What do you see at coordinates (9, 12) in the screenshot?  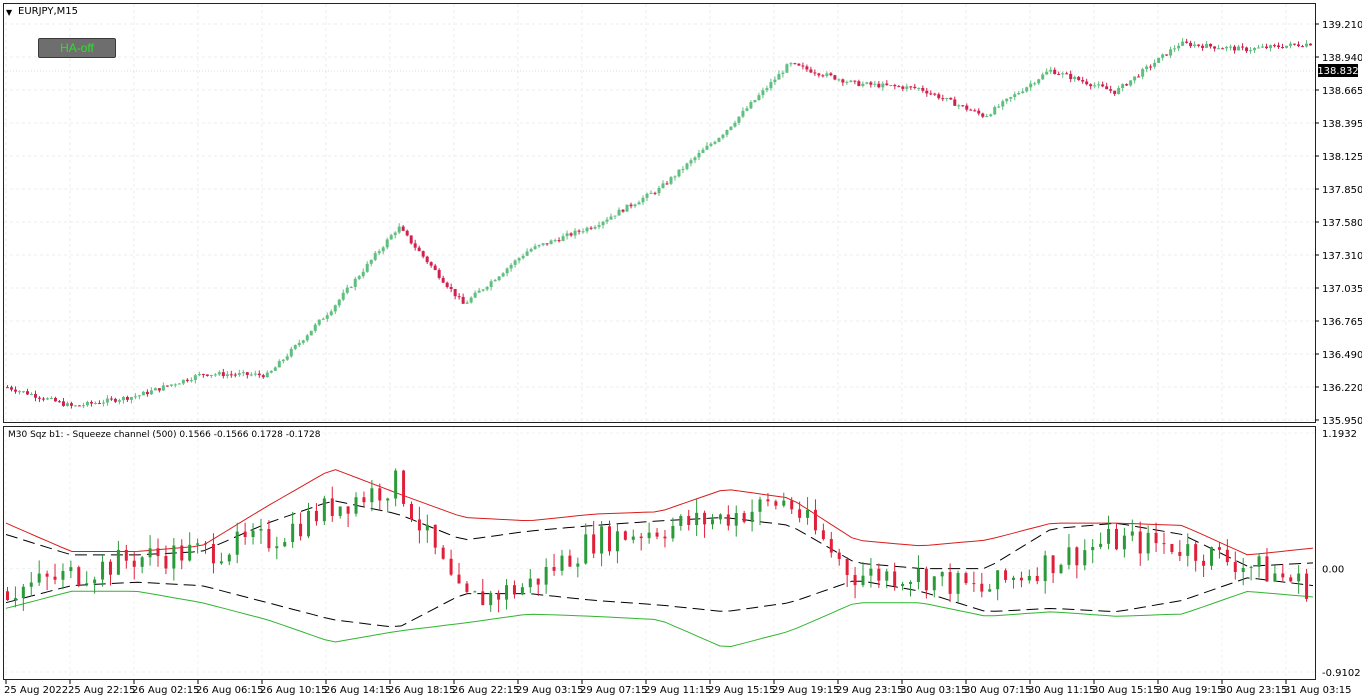 I see `symbol-triangle-icon: ▼` at bounding box center [9, 12].